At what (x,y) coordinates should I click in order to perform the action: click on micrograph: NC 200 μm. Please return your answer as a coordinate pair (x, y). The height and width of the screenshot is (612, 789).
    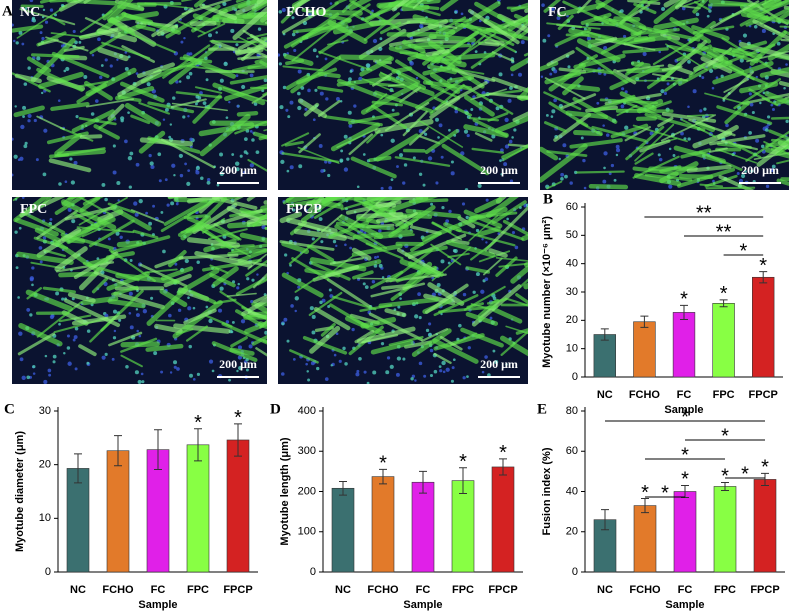
    Looking at the image, I should click on (139, 95).